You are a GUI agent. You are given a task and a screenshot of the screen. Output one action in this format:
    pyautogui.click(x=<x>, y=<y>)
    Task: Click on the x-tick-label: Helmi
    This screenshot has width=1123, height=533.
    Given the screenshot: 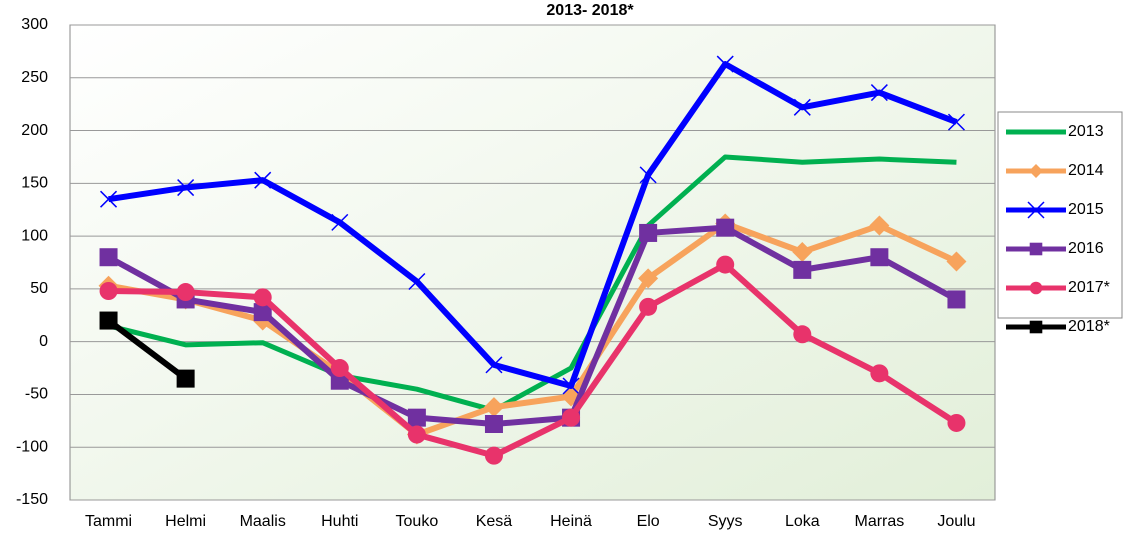 What is the action you would take?
    pyautogui.click(x=185, y=521)
    